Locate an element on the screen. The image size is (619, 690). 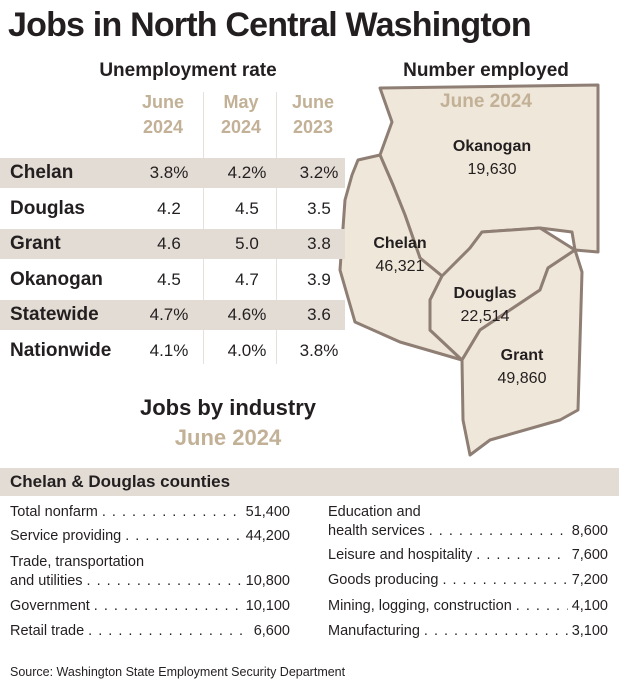
county-name: Grant is located at coordinates (522, 355).